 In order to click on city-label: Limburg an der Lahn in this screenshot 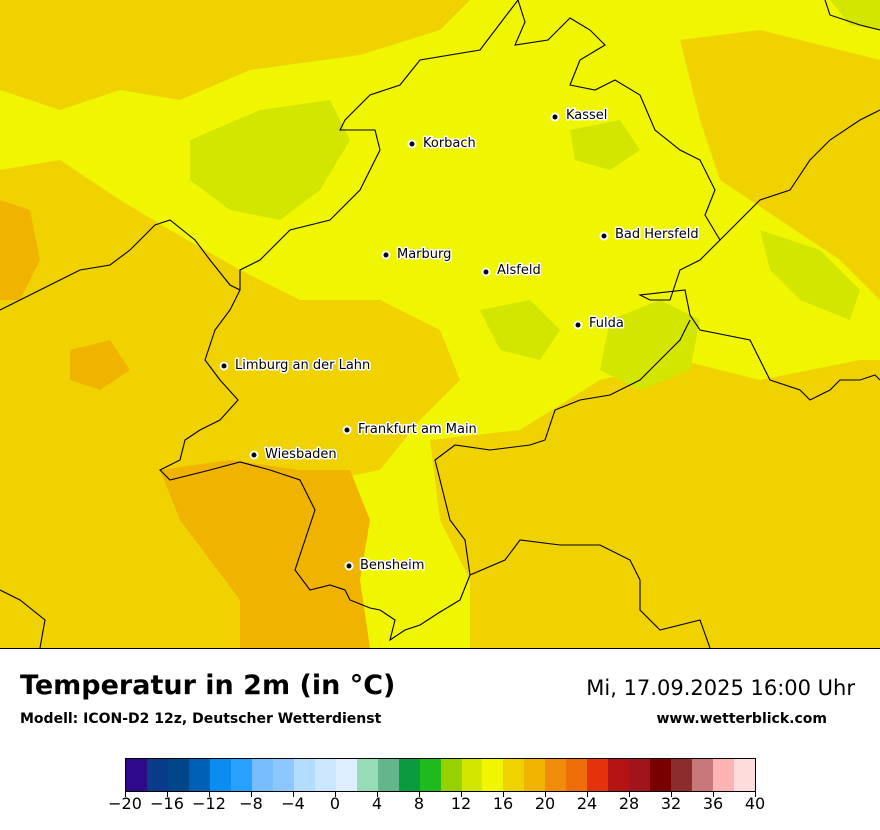, I will do `click(302, 365)`.